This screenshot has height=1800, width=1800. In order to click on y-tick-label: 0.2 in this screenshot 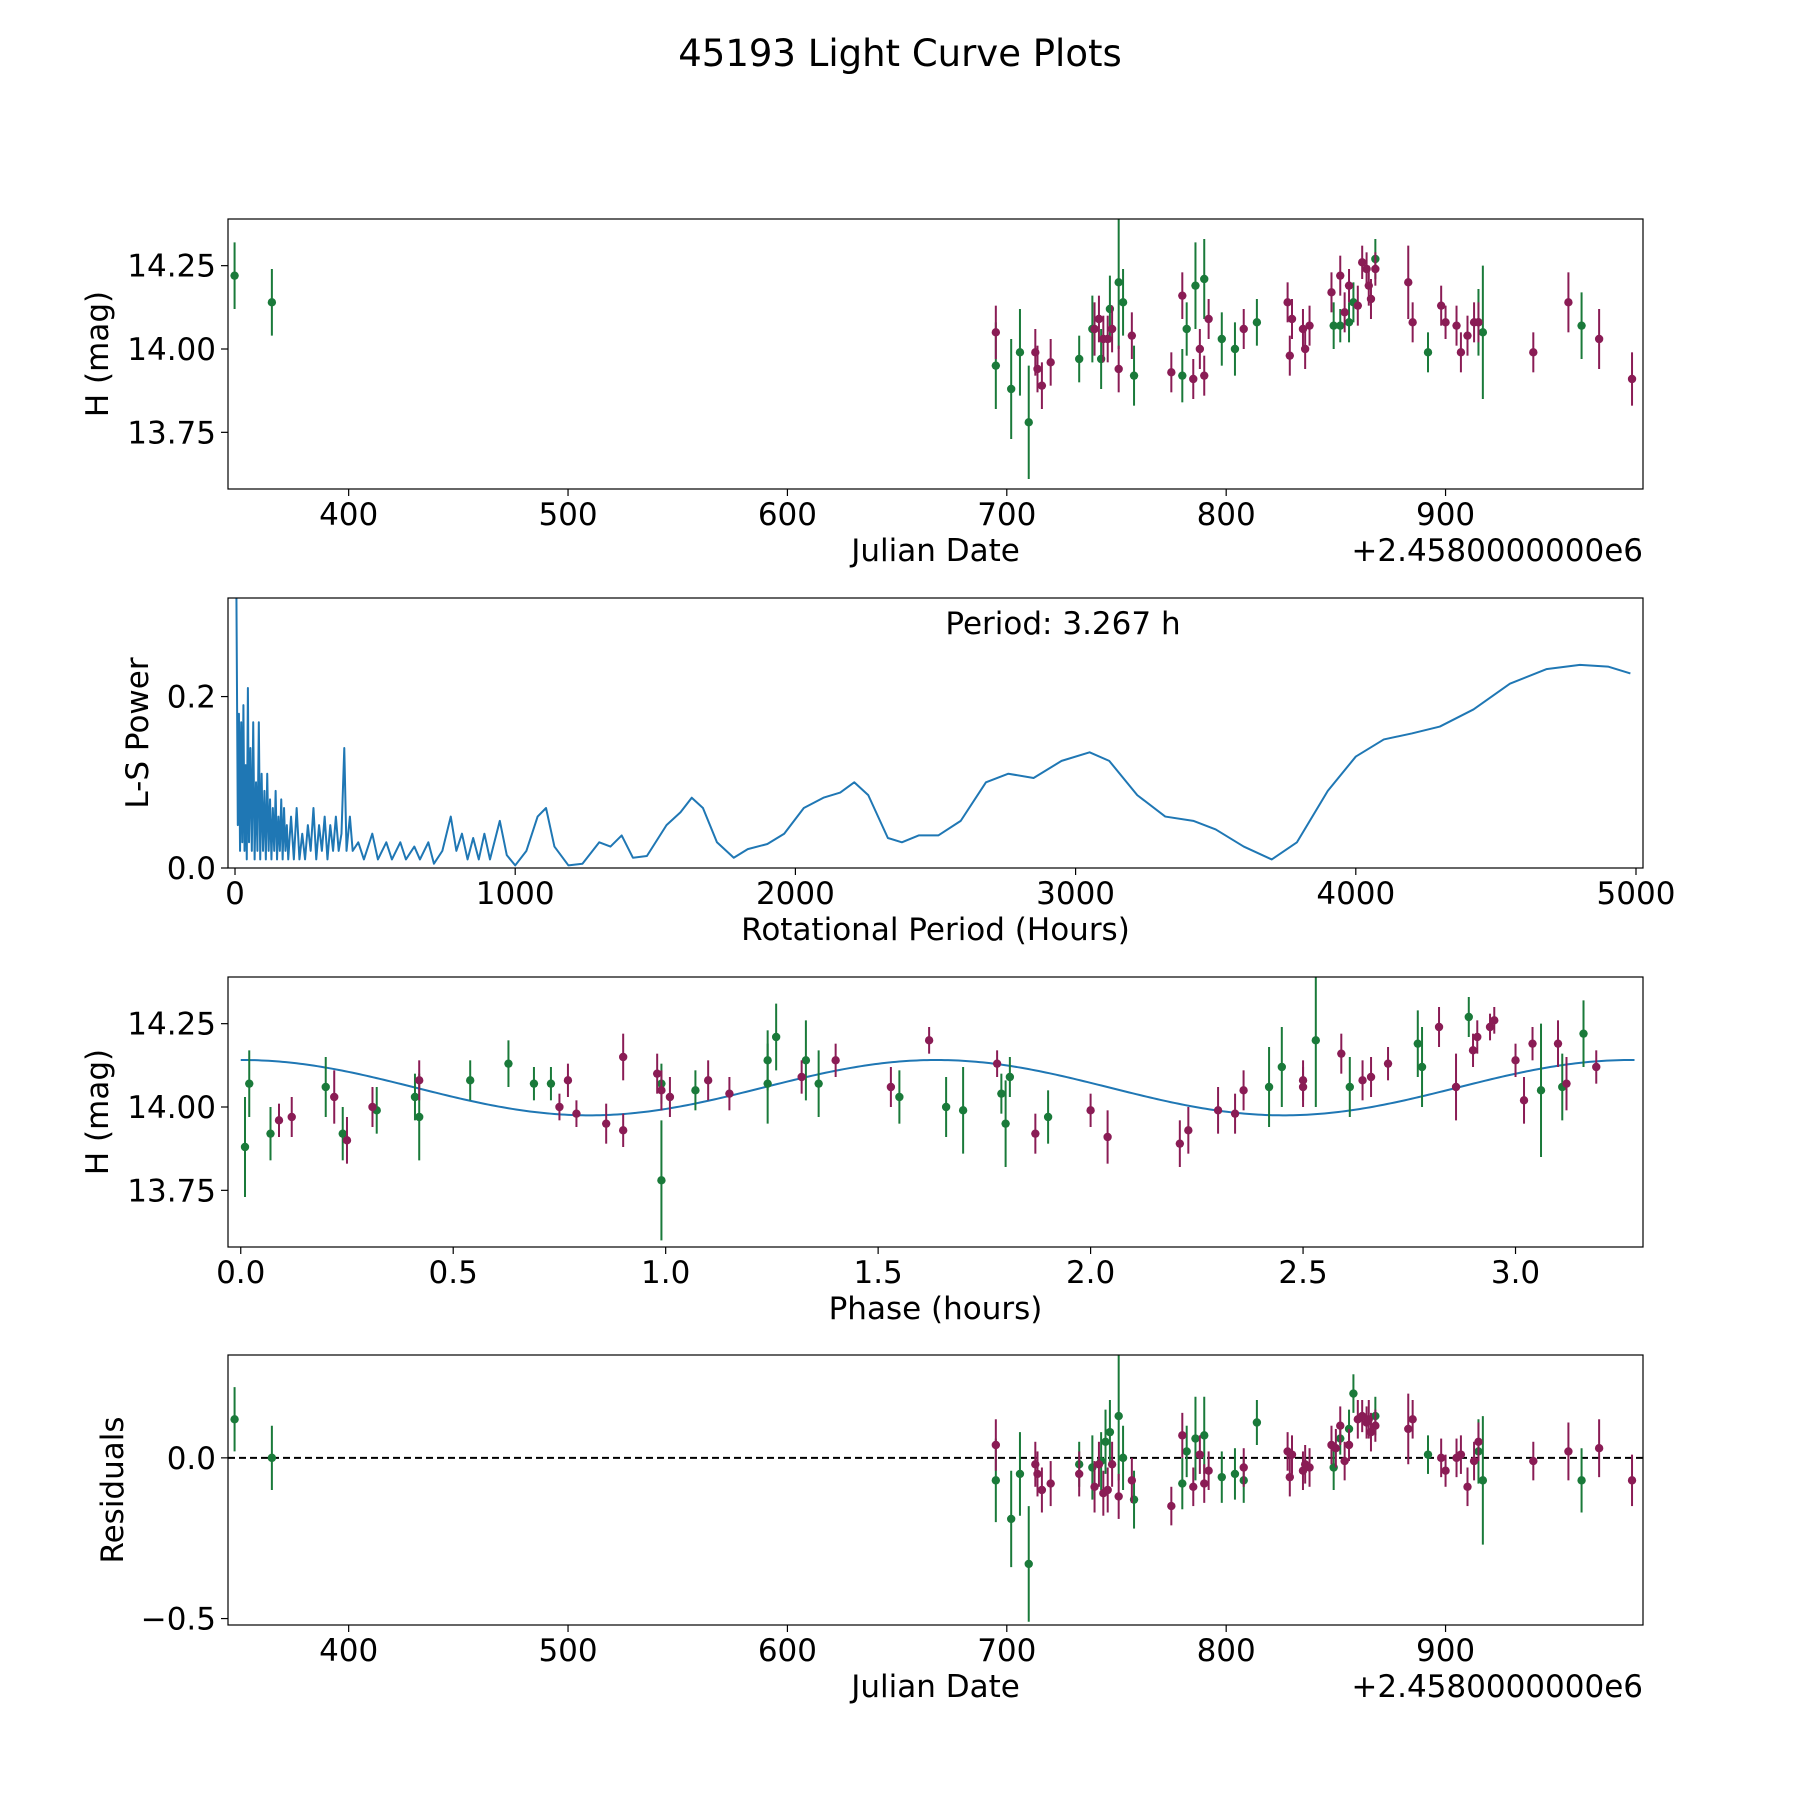, I will do `click(191, 698)`.